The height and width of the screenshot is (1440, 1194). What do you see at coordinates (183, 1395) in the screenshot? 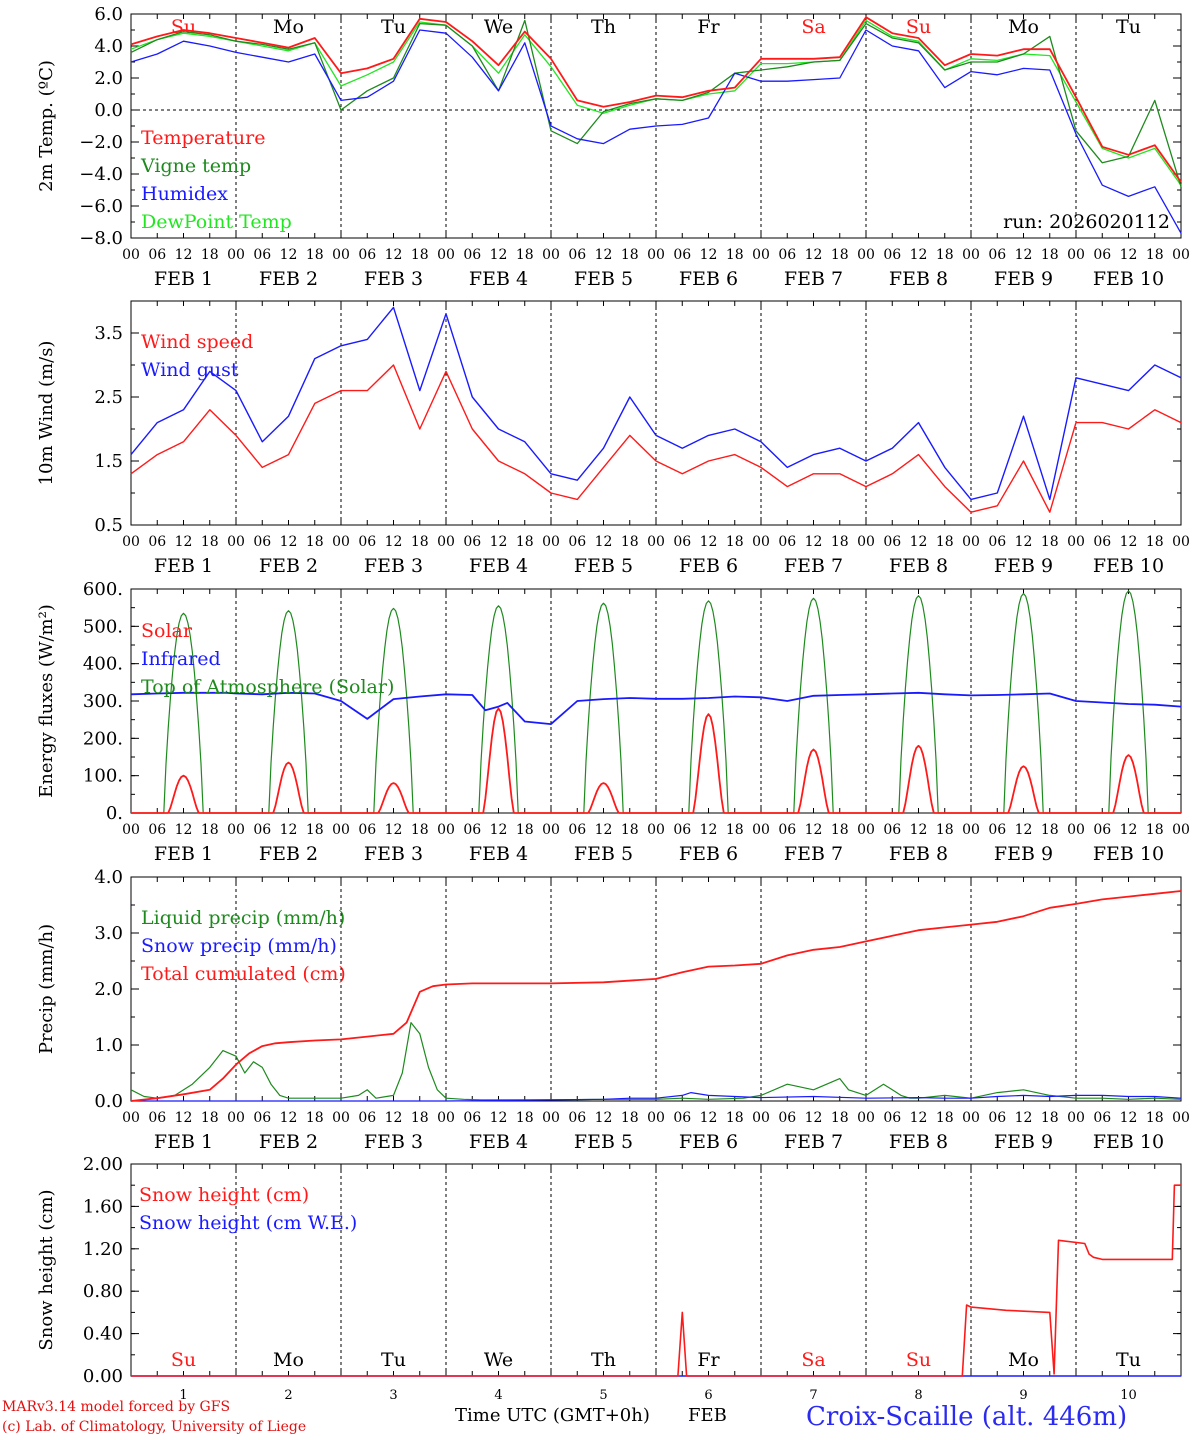
I see `snow-day-number: 1` at bounding box center [183, 1395].